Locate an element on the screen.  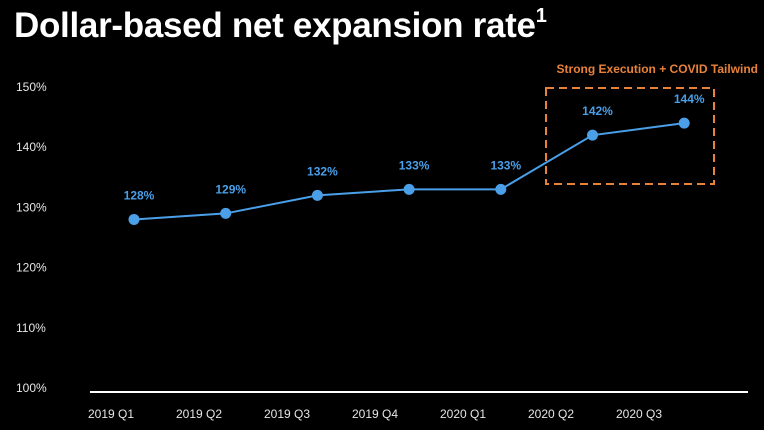
y-tick-label: 130% is located at coordinates (31, 207).